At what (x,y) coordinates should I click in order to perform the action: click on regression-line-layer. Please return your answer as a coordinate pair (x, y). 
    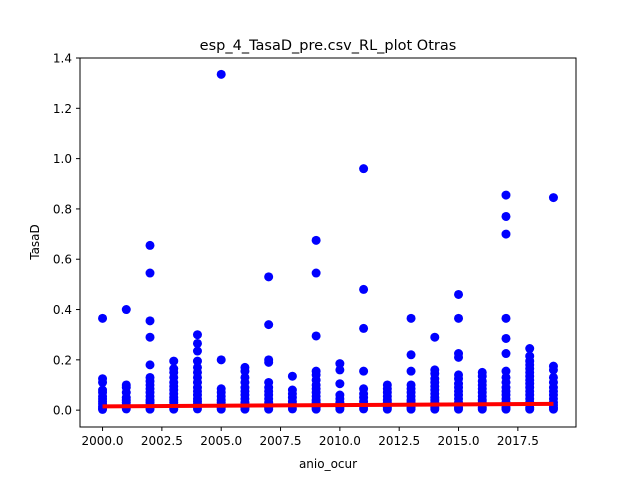
    Looking at the image, I should click on (328, 405).